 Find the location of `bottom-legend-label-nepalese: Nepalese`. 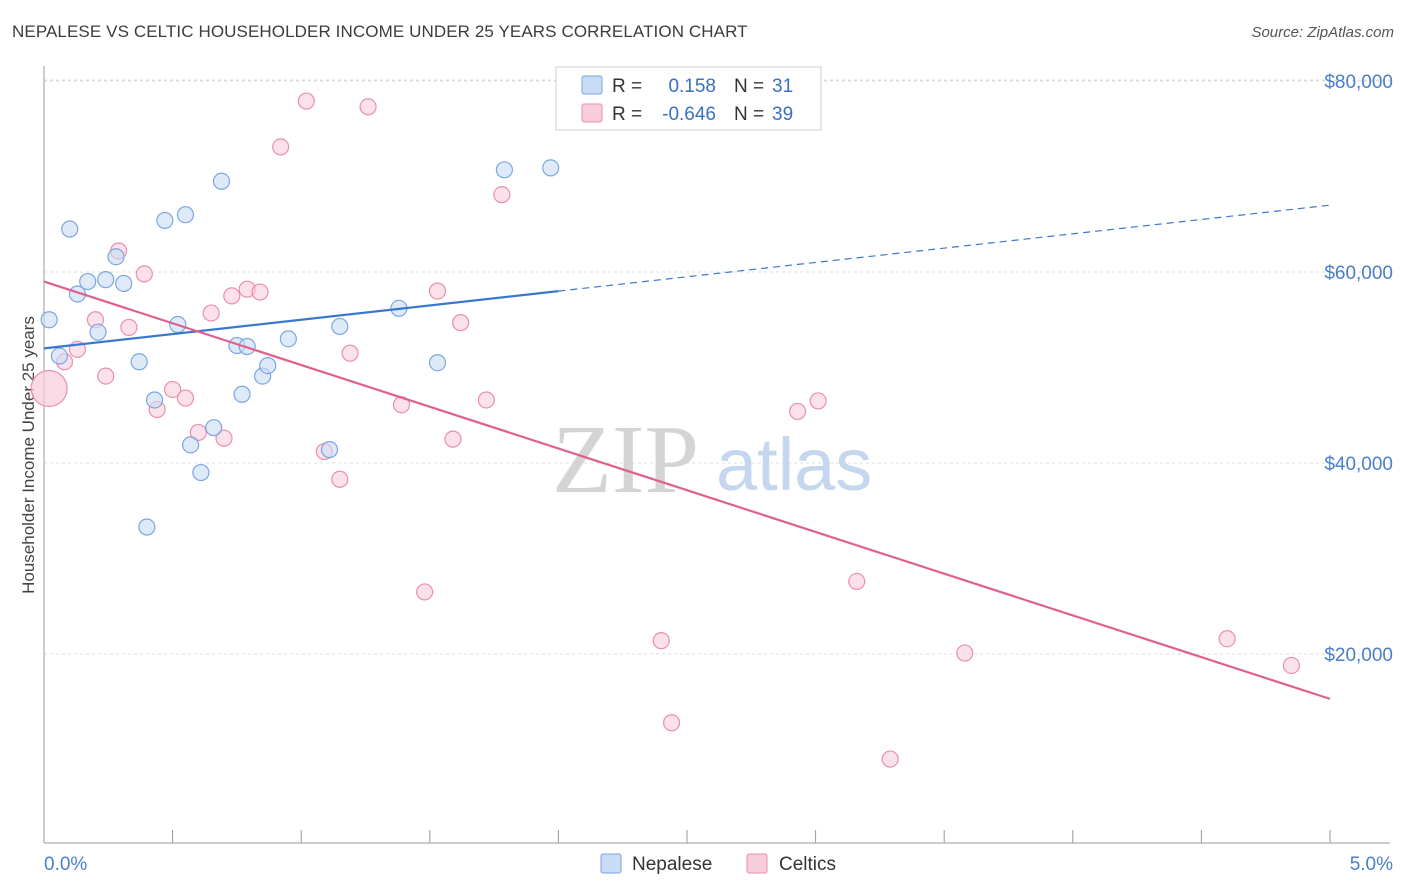

bottom-legend-label-nepalese: Nepalese is located at coordinates (672, 864).